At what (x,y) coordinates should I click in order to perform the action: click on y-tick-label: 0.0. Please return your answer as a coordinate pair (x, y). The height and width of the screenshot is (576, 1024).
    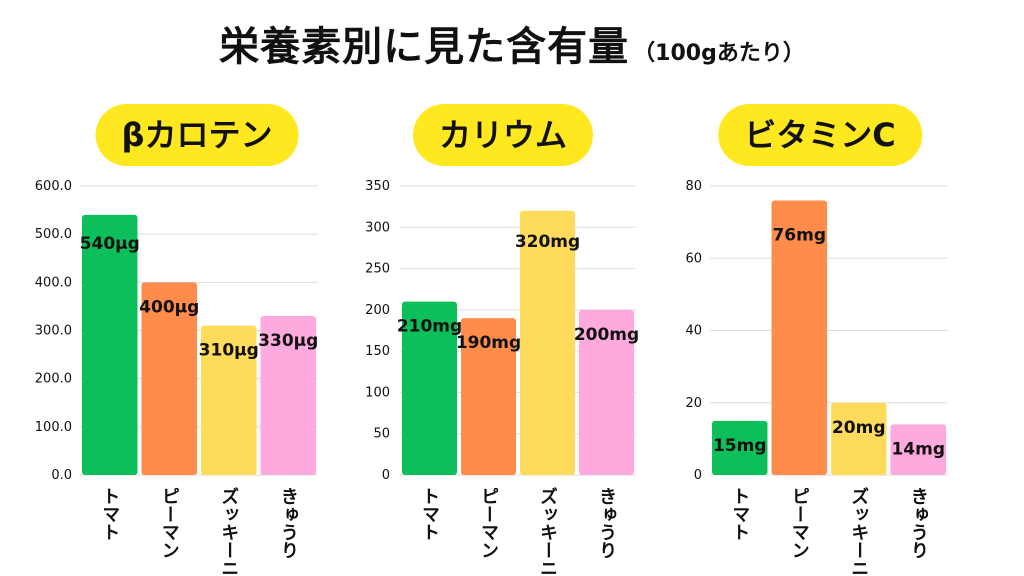
    Looking at the image, I should click on (61, 475).